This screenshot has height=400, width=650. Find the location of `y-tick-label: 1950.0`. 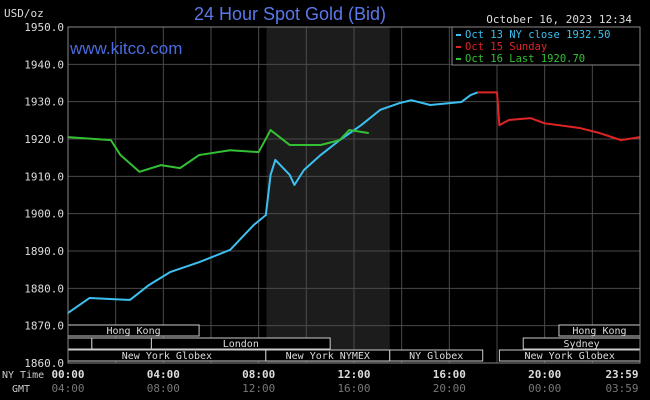

y-tick-label: 1950.0 is located at coordinates (44, 27).